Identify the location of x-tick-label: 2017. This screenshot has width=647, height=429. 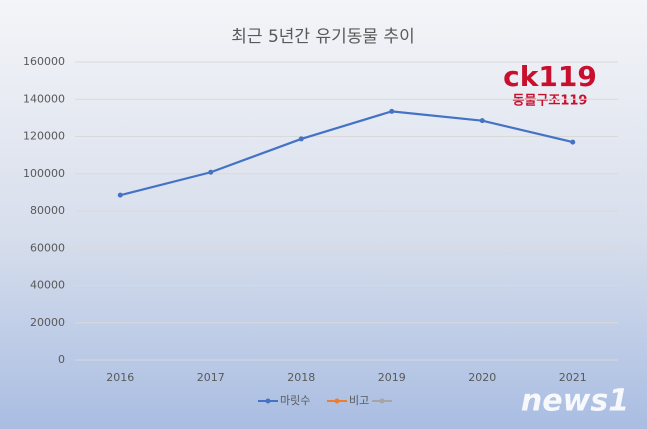
(211, 377).